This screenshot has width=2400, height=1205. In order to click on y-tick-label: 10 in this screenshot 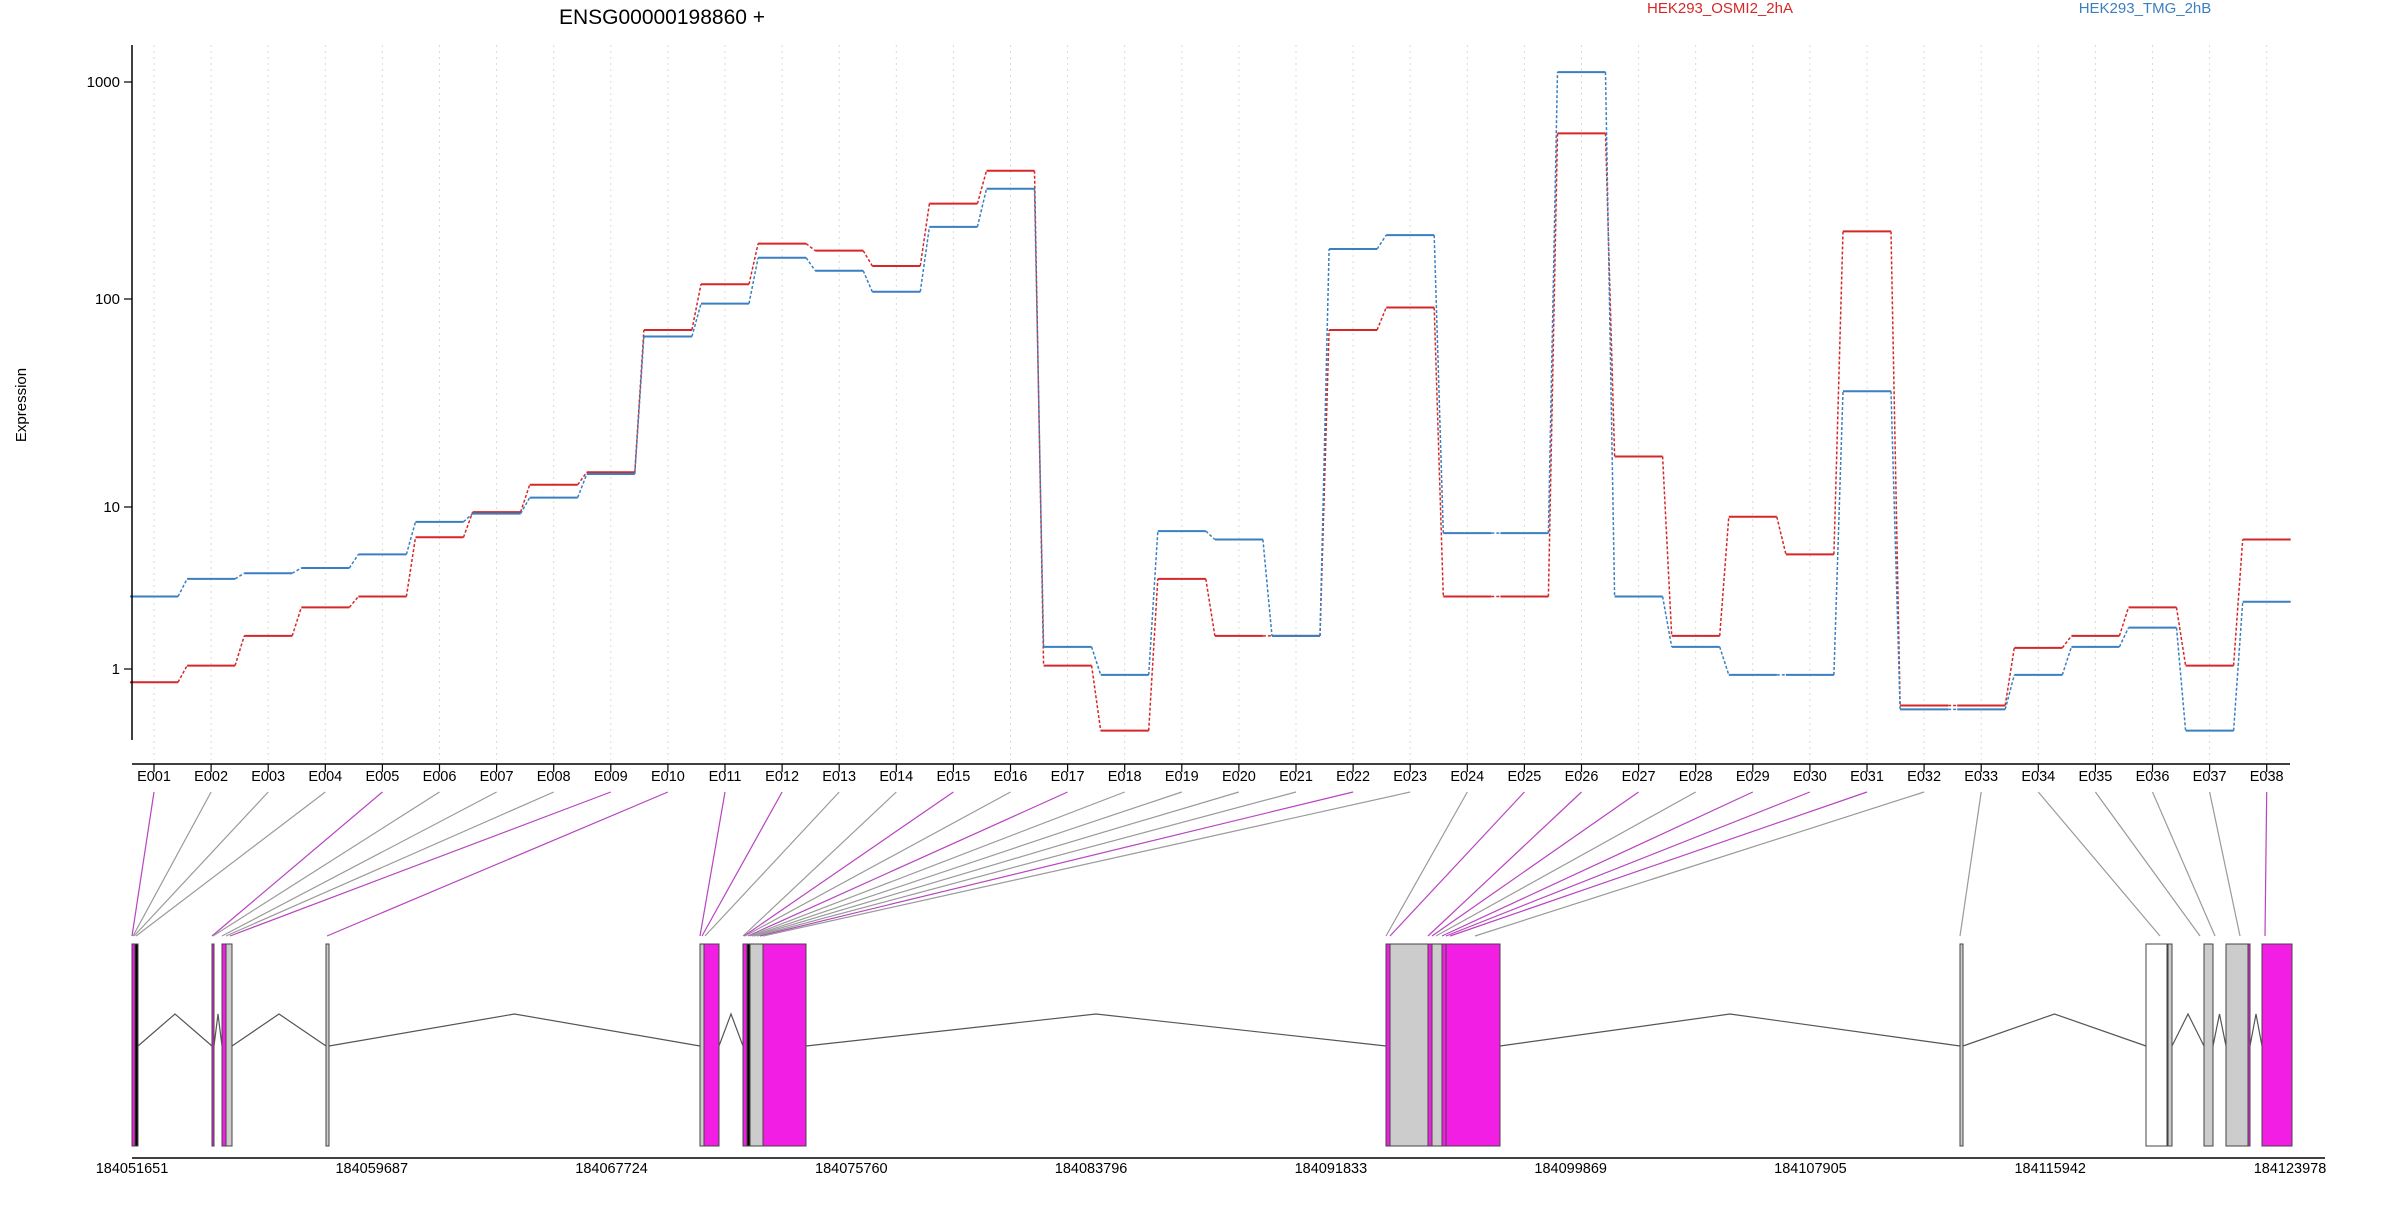, I will do `click(111, 507)`.